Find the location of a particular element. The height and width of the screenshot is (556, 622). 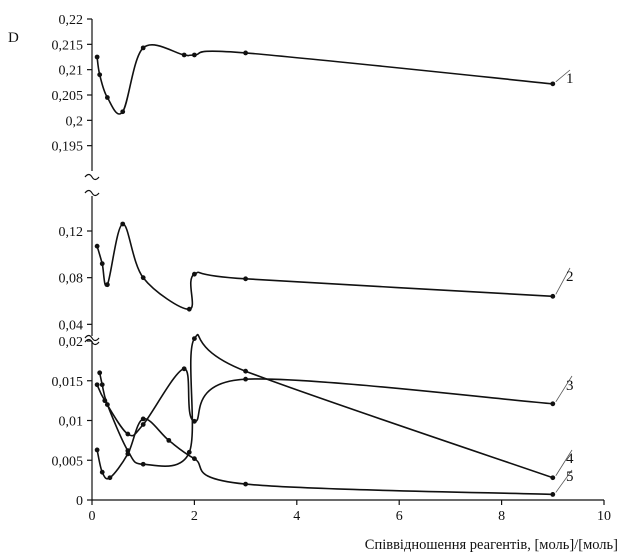

series-3: 3 is located at coordinates (334, 401).